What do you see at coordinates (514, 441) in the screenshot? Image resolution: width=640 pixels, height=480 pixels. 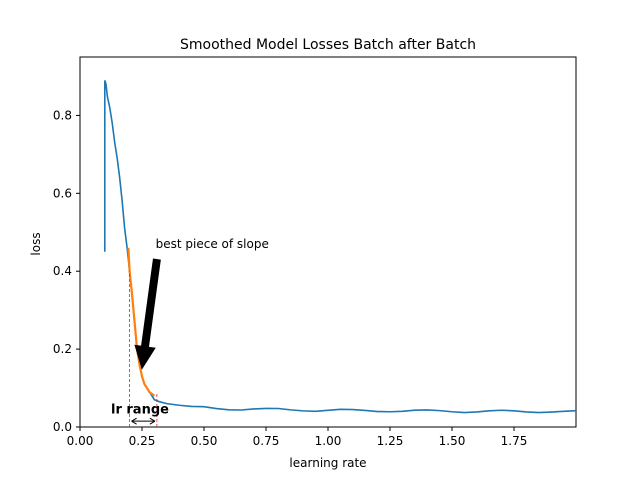 I see `x-tick-label: 1.75` at bounding box center [514, 441].